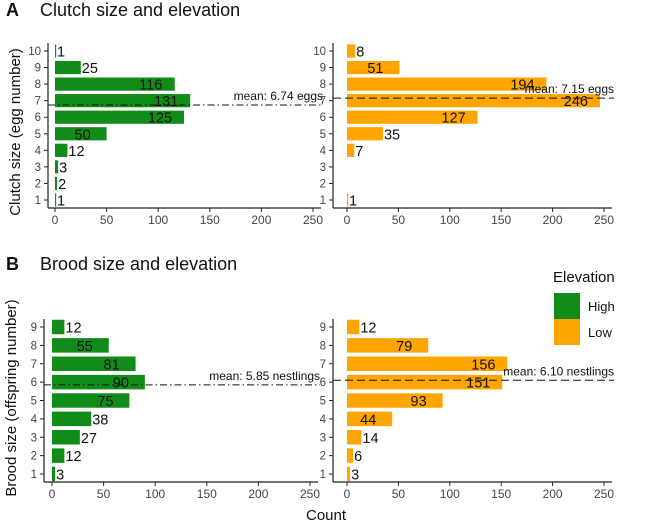 This screenshot has height=525, width=652. What do you see at coordinates (576, 102) in the screenshot?
I see `panel-a-low-data-label: 246` at bounding box center [576, 102].